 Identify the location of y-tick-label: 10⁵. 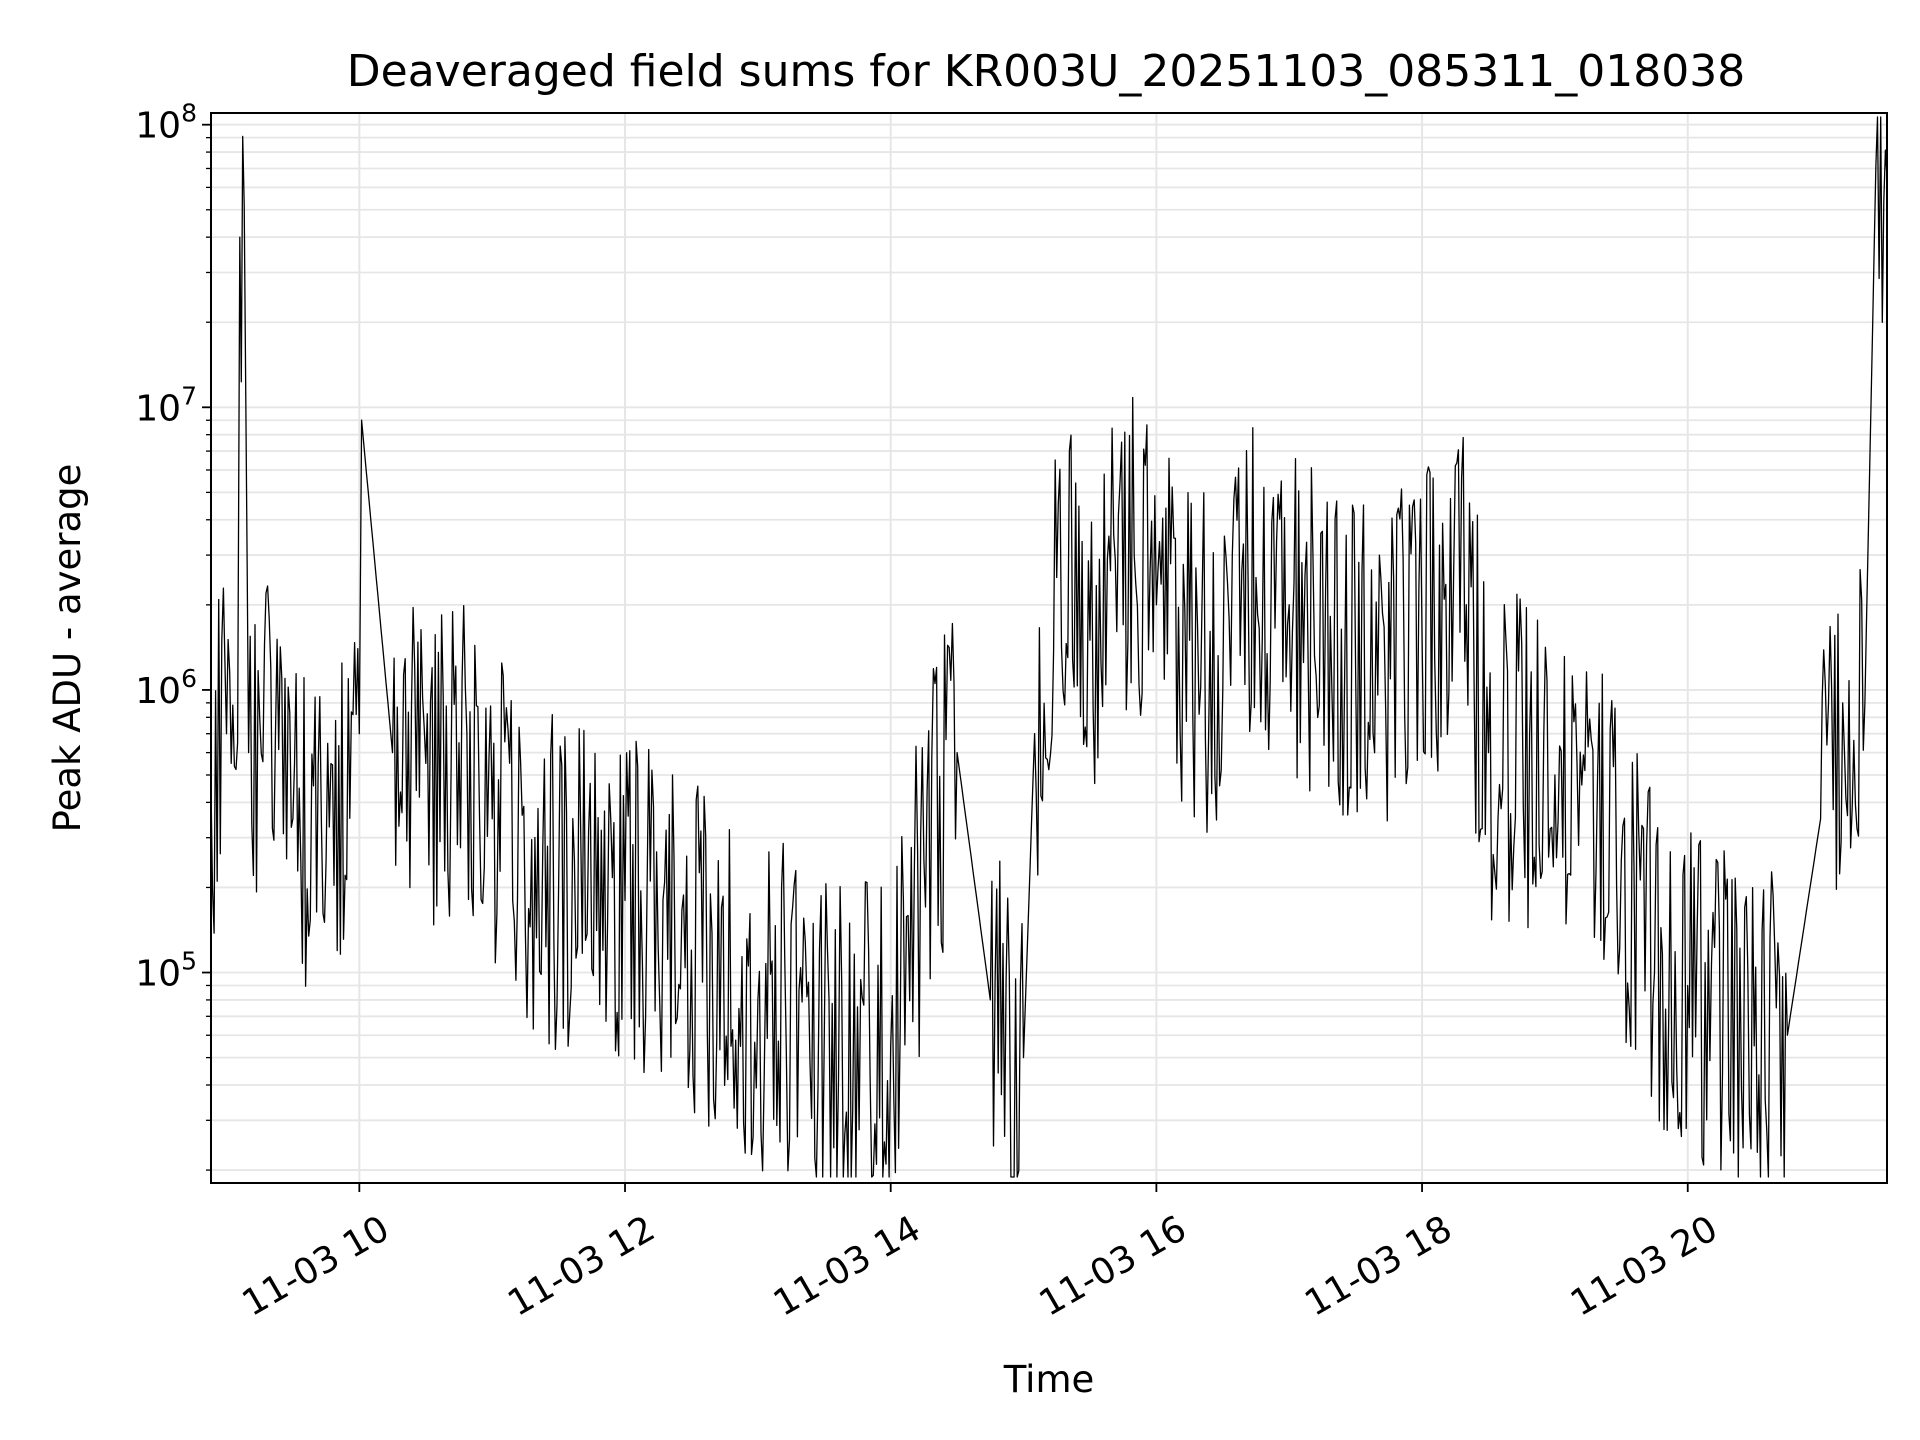
(166, 971).